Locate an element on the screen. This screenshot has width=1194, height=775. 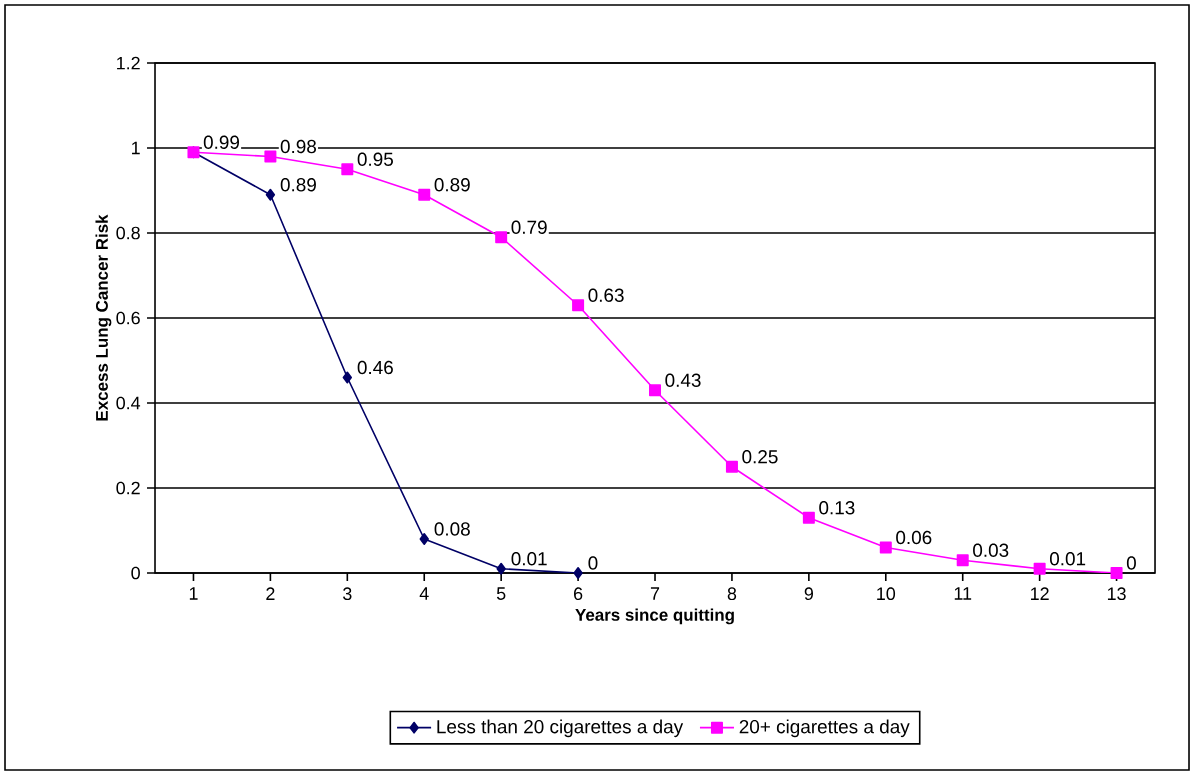
x-axis-title: Years since quitting is located at coordinates (654, 616).